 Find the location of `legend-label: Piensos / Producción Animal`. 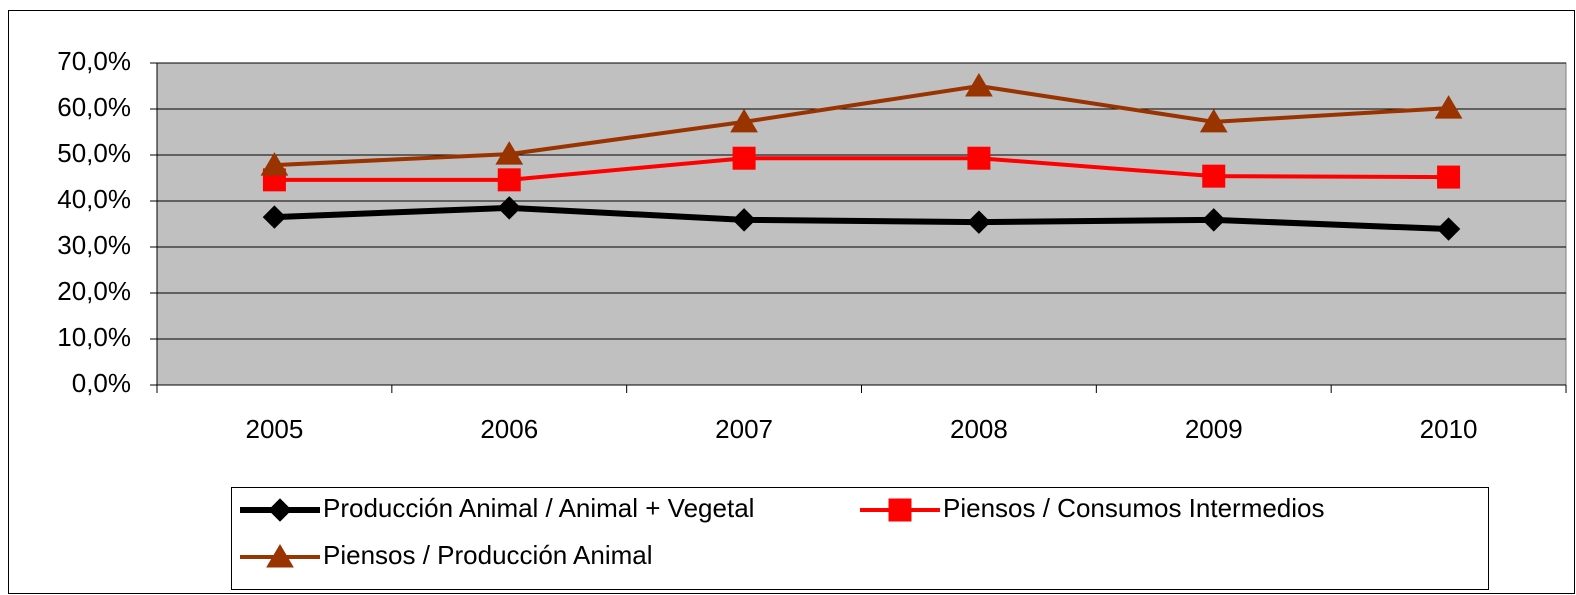

legend-label: Piensos / Producción Animal is located at coordinates (488, 555).